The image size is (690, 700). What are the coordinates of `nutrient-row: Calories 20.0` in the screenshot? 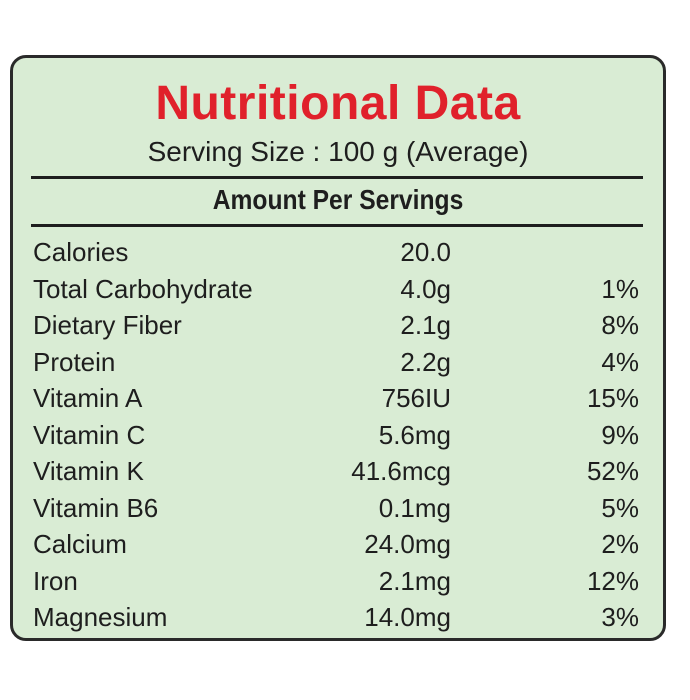 It's located at (338, 252).